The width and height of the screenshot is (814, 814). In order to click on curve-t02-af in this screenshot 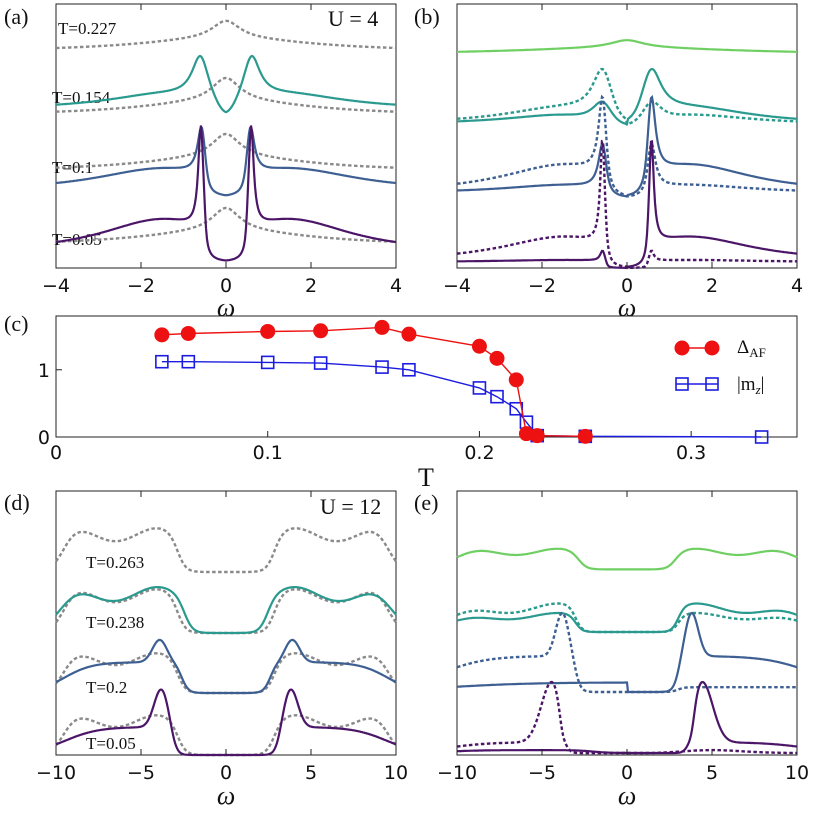, I will do `click(226, 666)`.